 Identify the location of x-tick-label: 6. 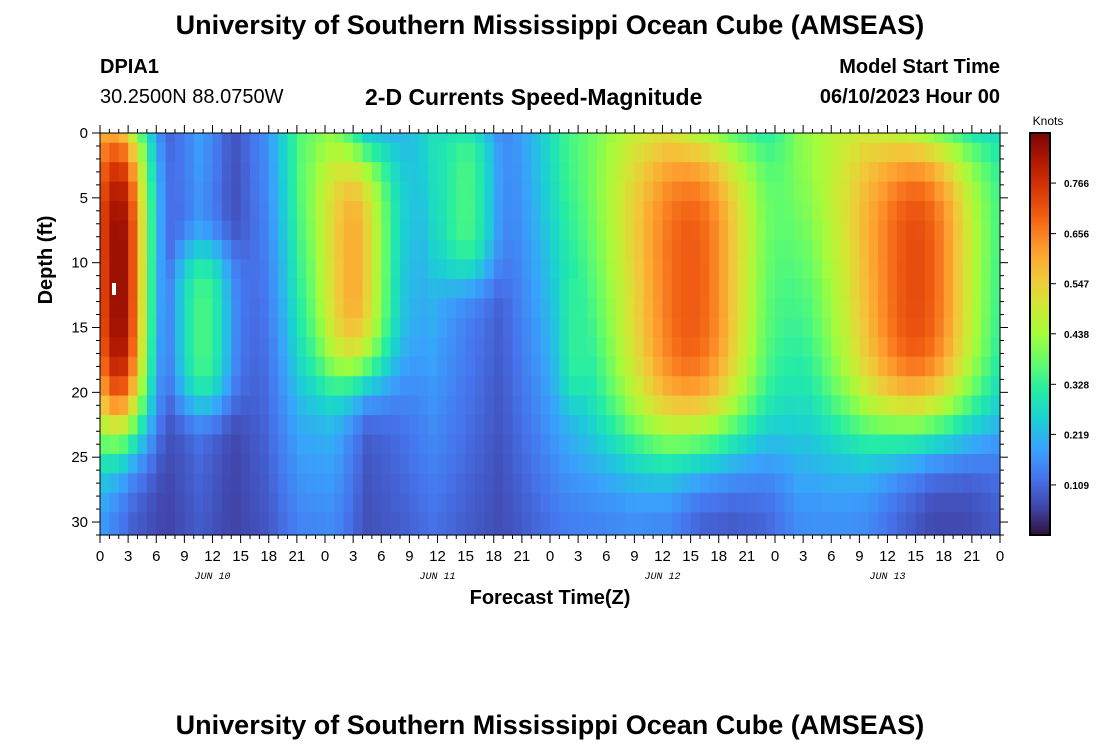
(606, 556).